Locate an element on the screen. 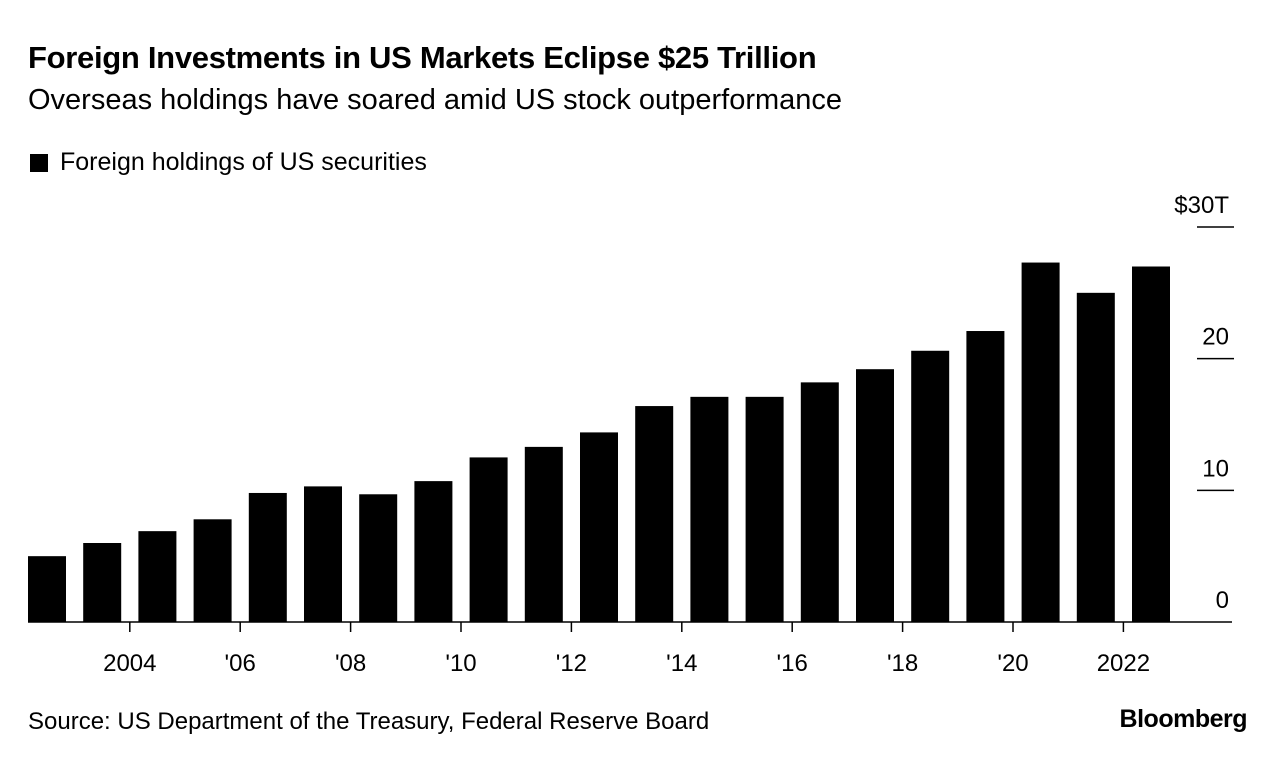 This screenshot has height=766, width=1285. x-tick-label-2012: '12 is located at coordinates (571, 663).